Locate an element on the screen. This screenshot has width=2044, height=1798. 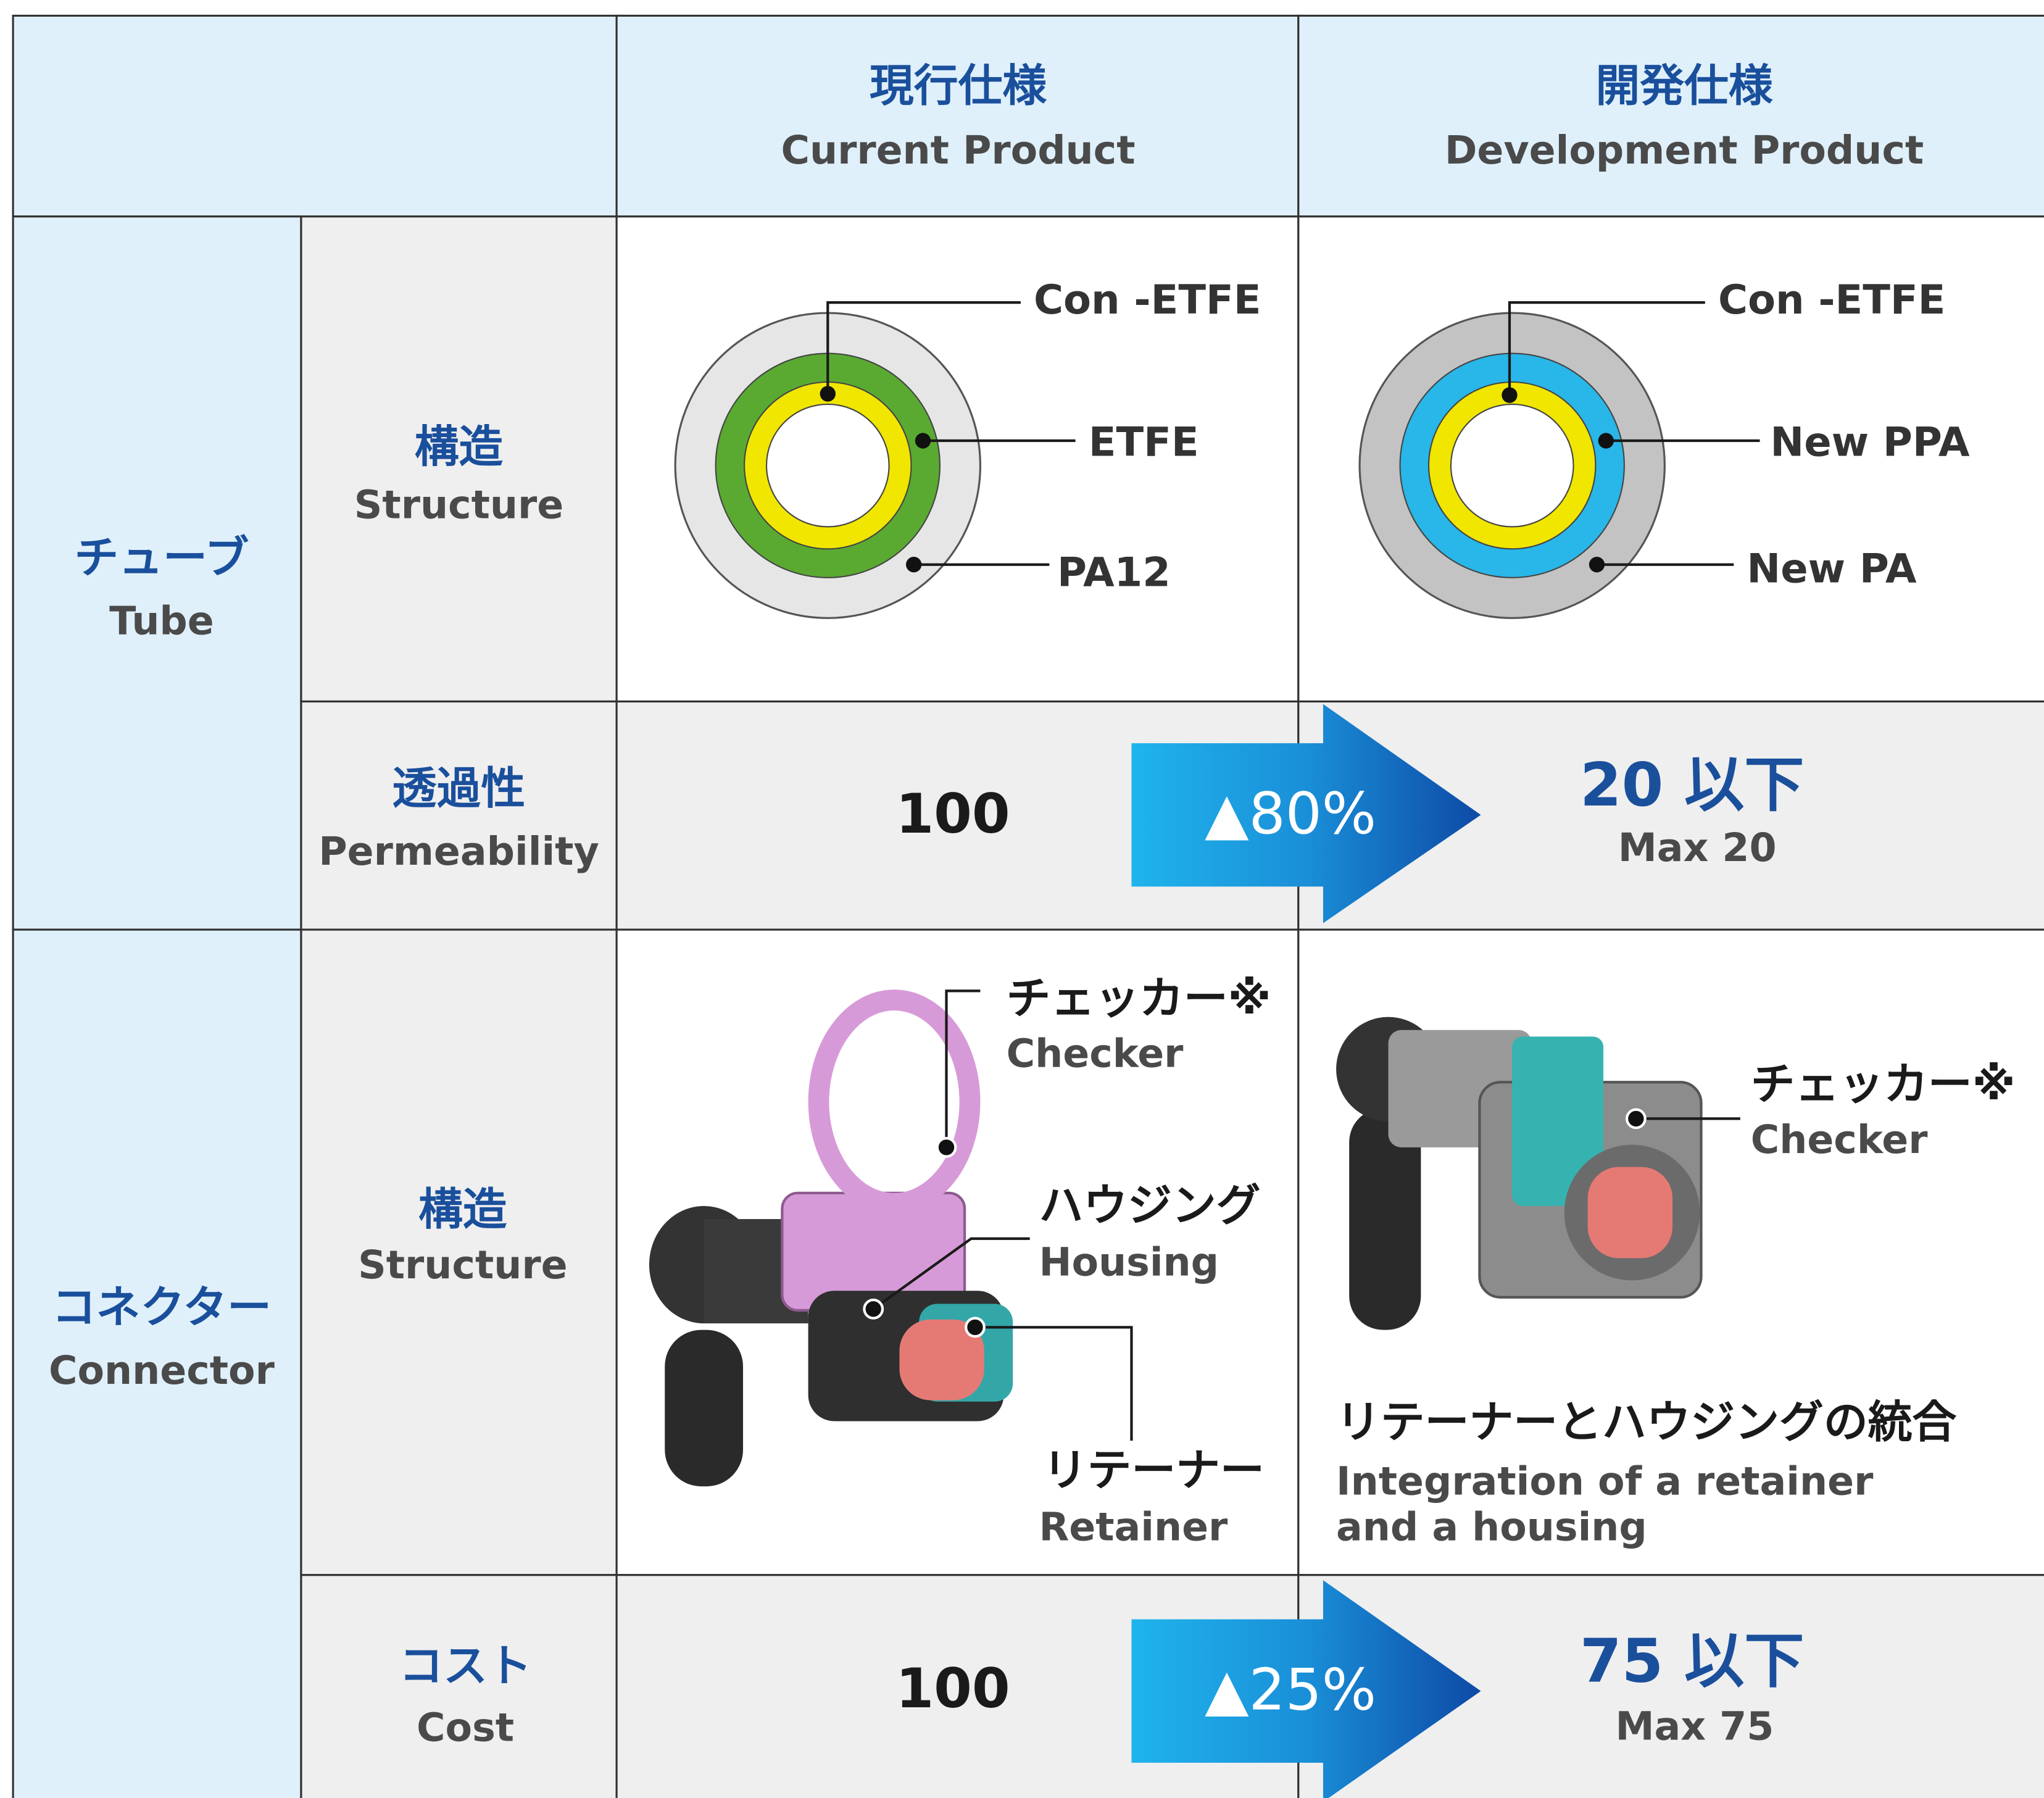
header-en: Current Product is located at coordinates (958, 150).